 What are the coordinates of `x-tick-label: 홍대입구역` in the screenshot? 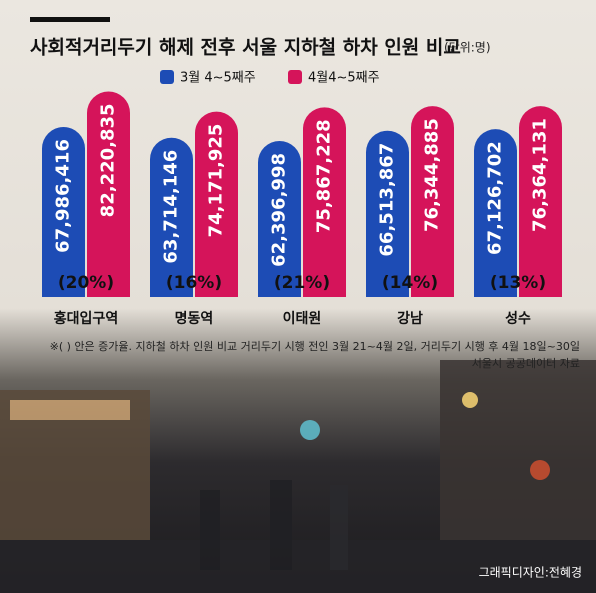 It's located at (86, 318).